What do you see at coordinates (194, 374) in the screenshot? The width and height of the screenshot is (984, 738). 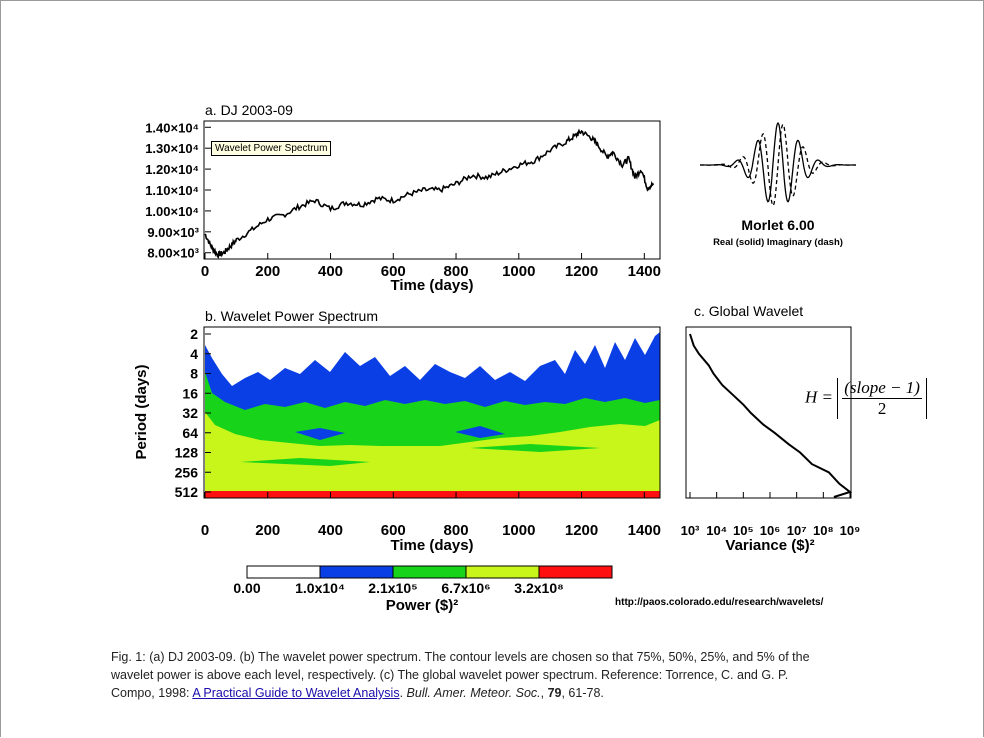 I see `panel-b-y-tick-label: 8` at bounding box center [194, 374].